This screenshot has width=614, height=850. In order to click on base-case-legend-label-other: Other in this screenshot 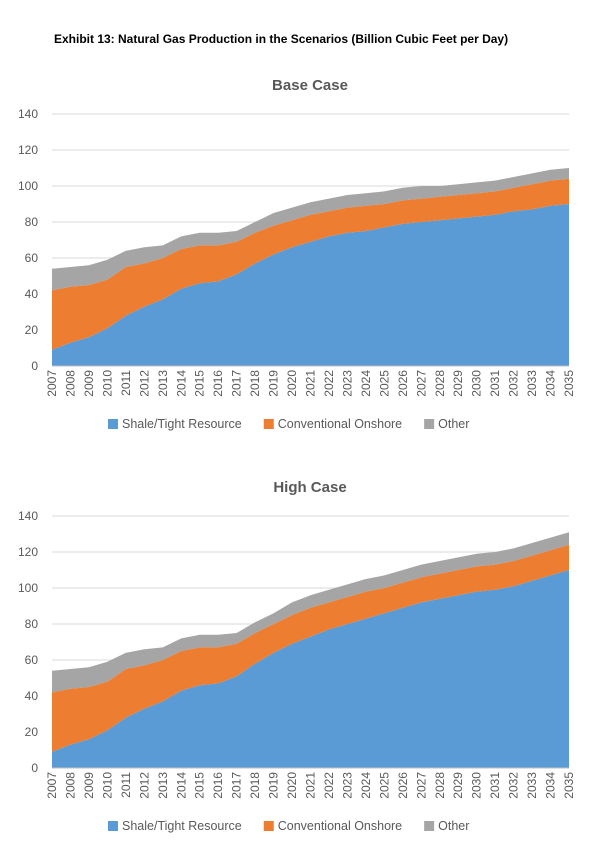, I will do `click(453, 424)`.